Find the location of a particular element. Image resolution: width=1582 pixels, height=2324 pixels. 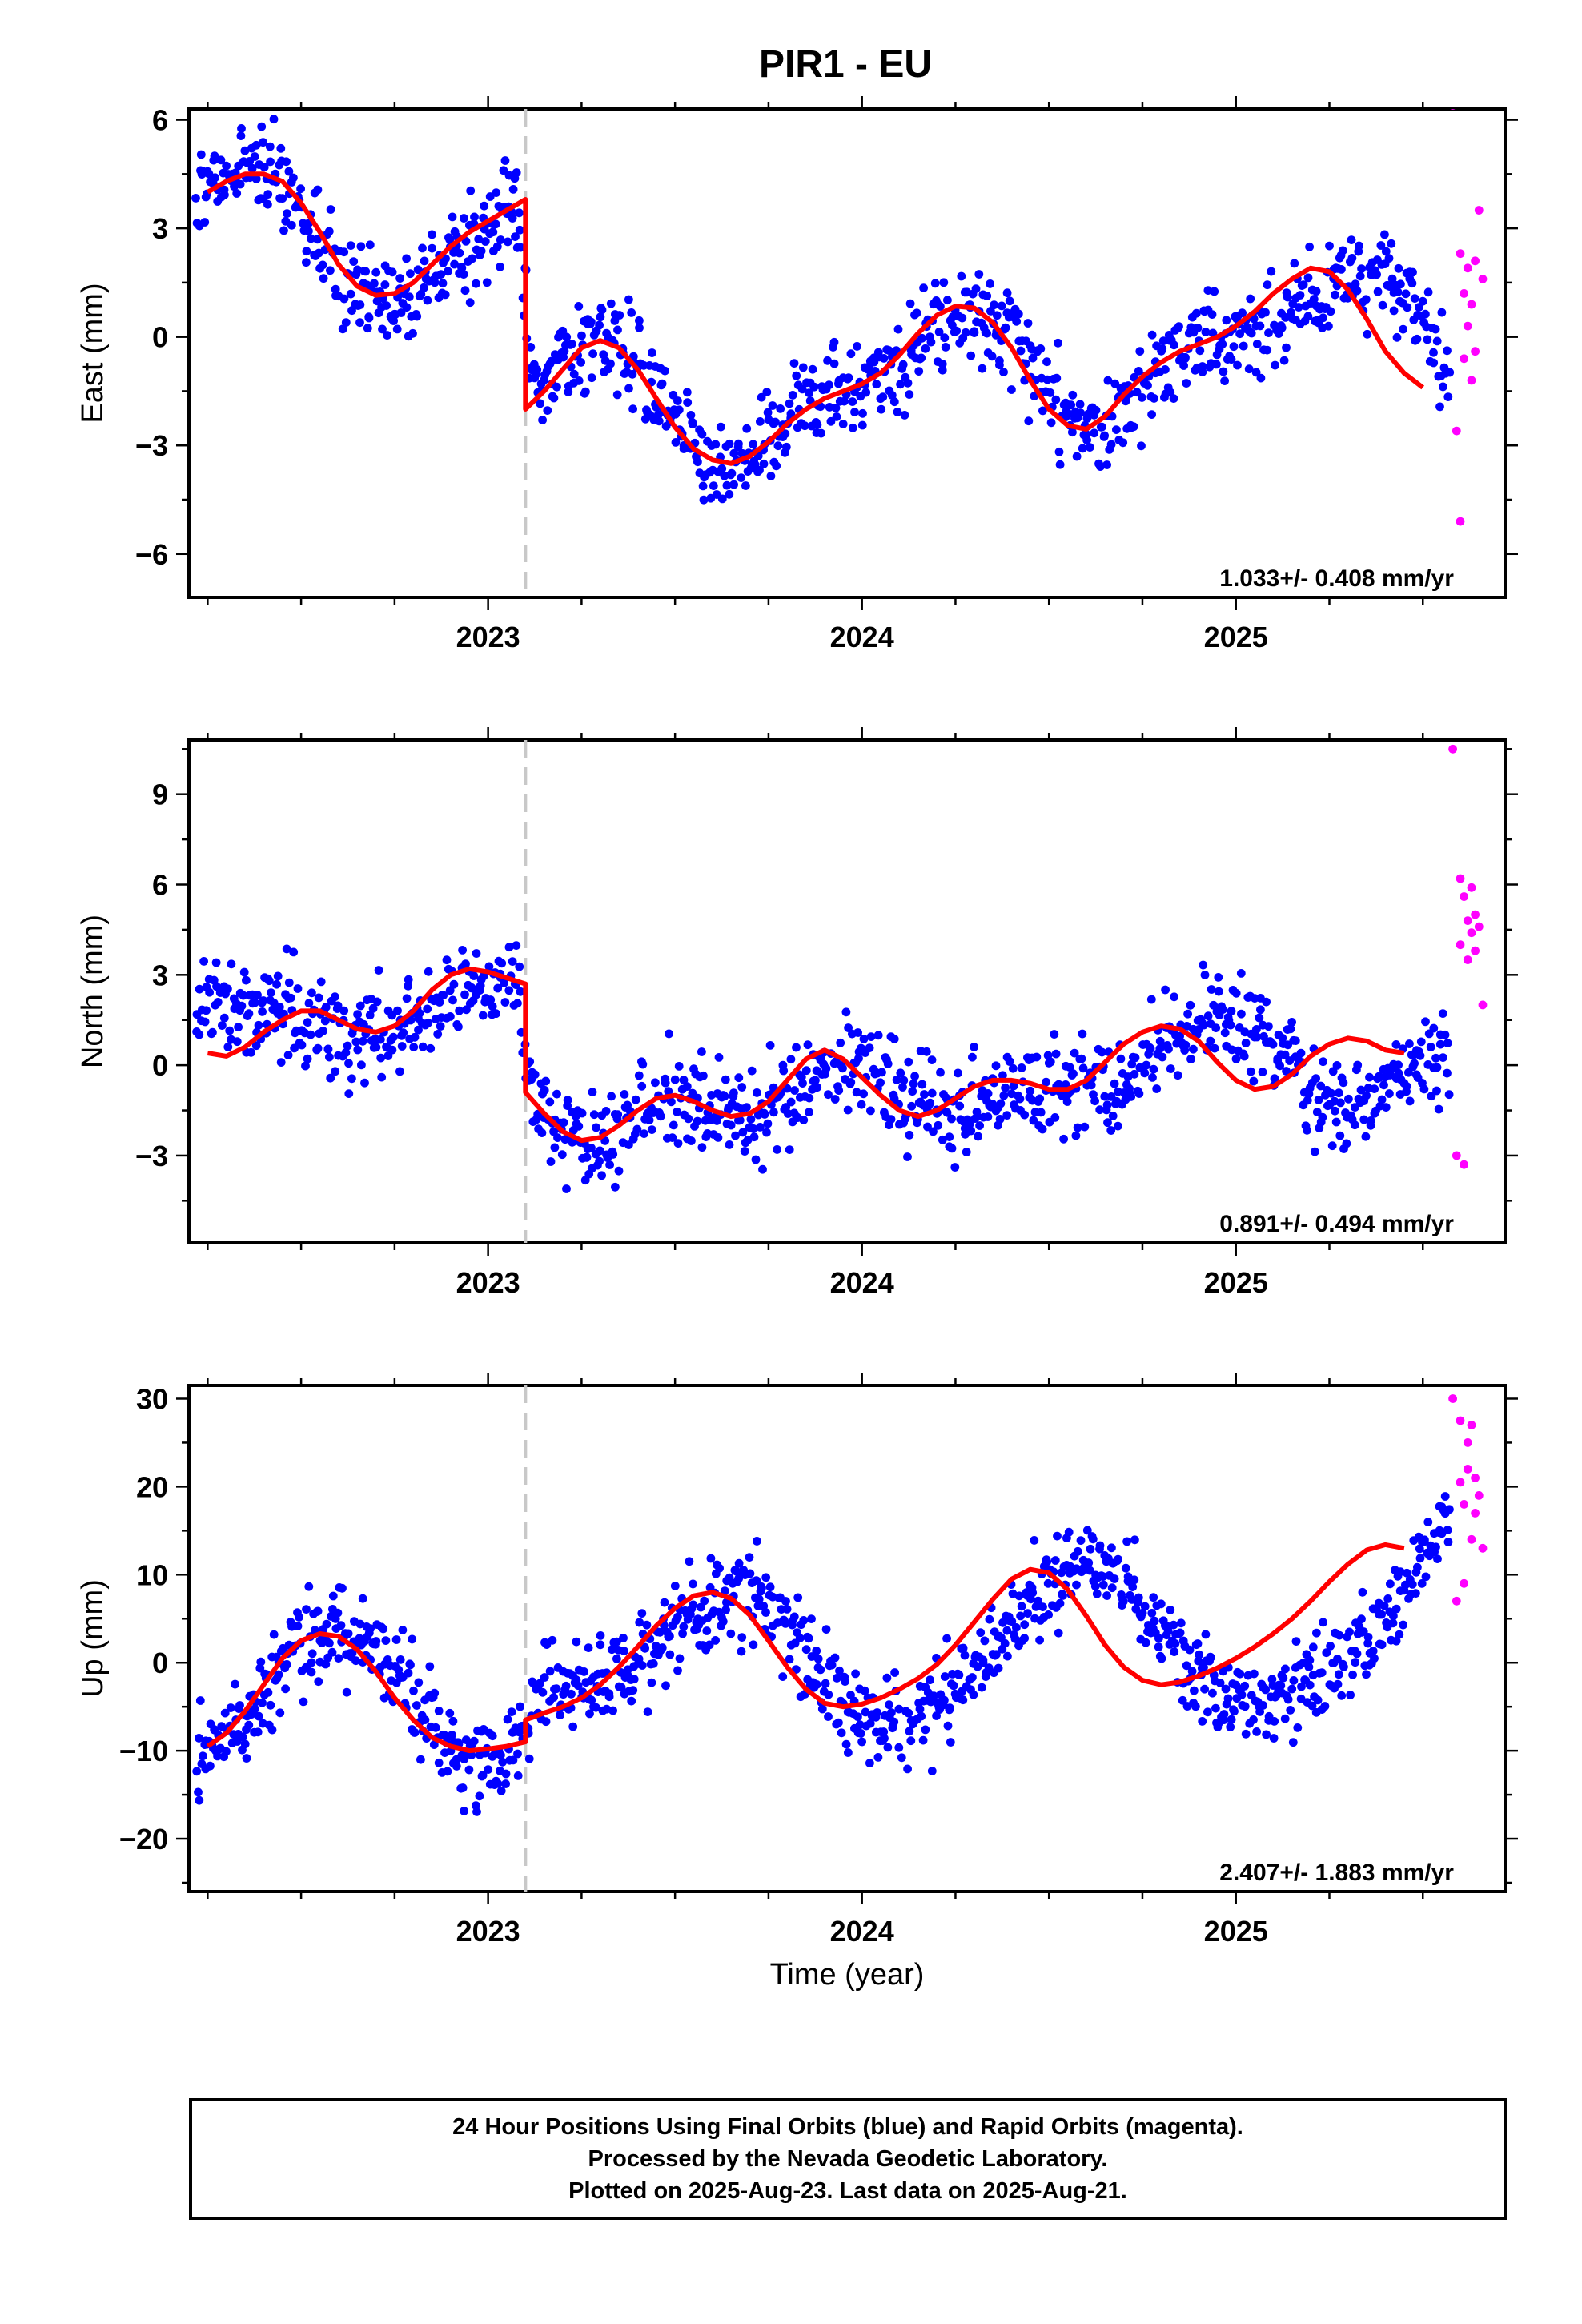

north-final-orbit-points is located at coordinates (823, 1067).